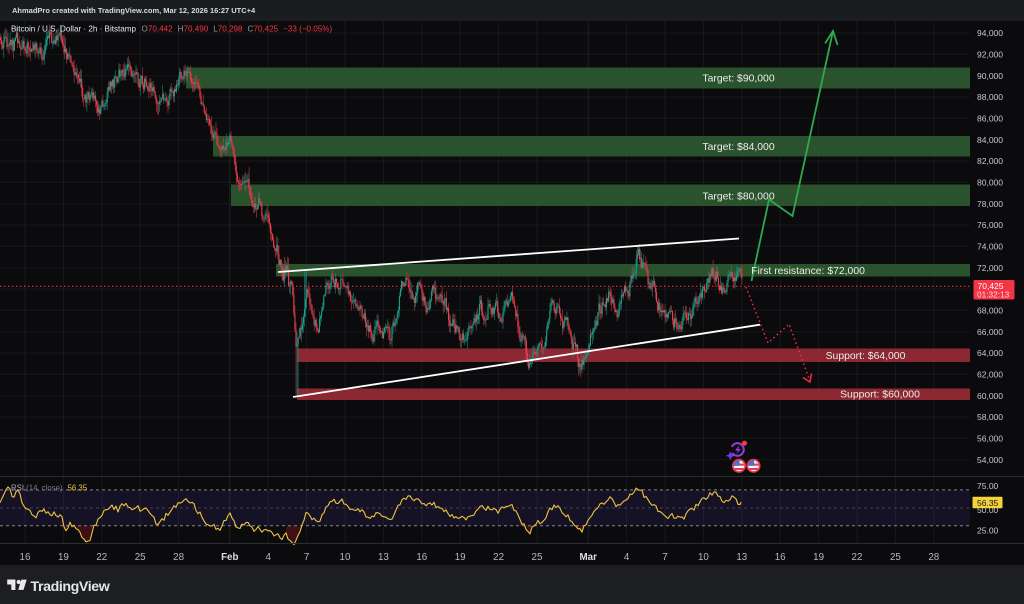  What do you see at coordinates (988, 486) in the screenshot?
I see `svg-text: 75.00` at bounding box center [988, 486].